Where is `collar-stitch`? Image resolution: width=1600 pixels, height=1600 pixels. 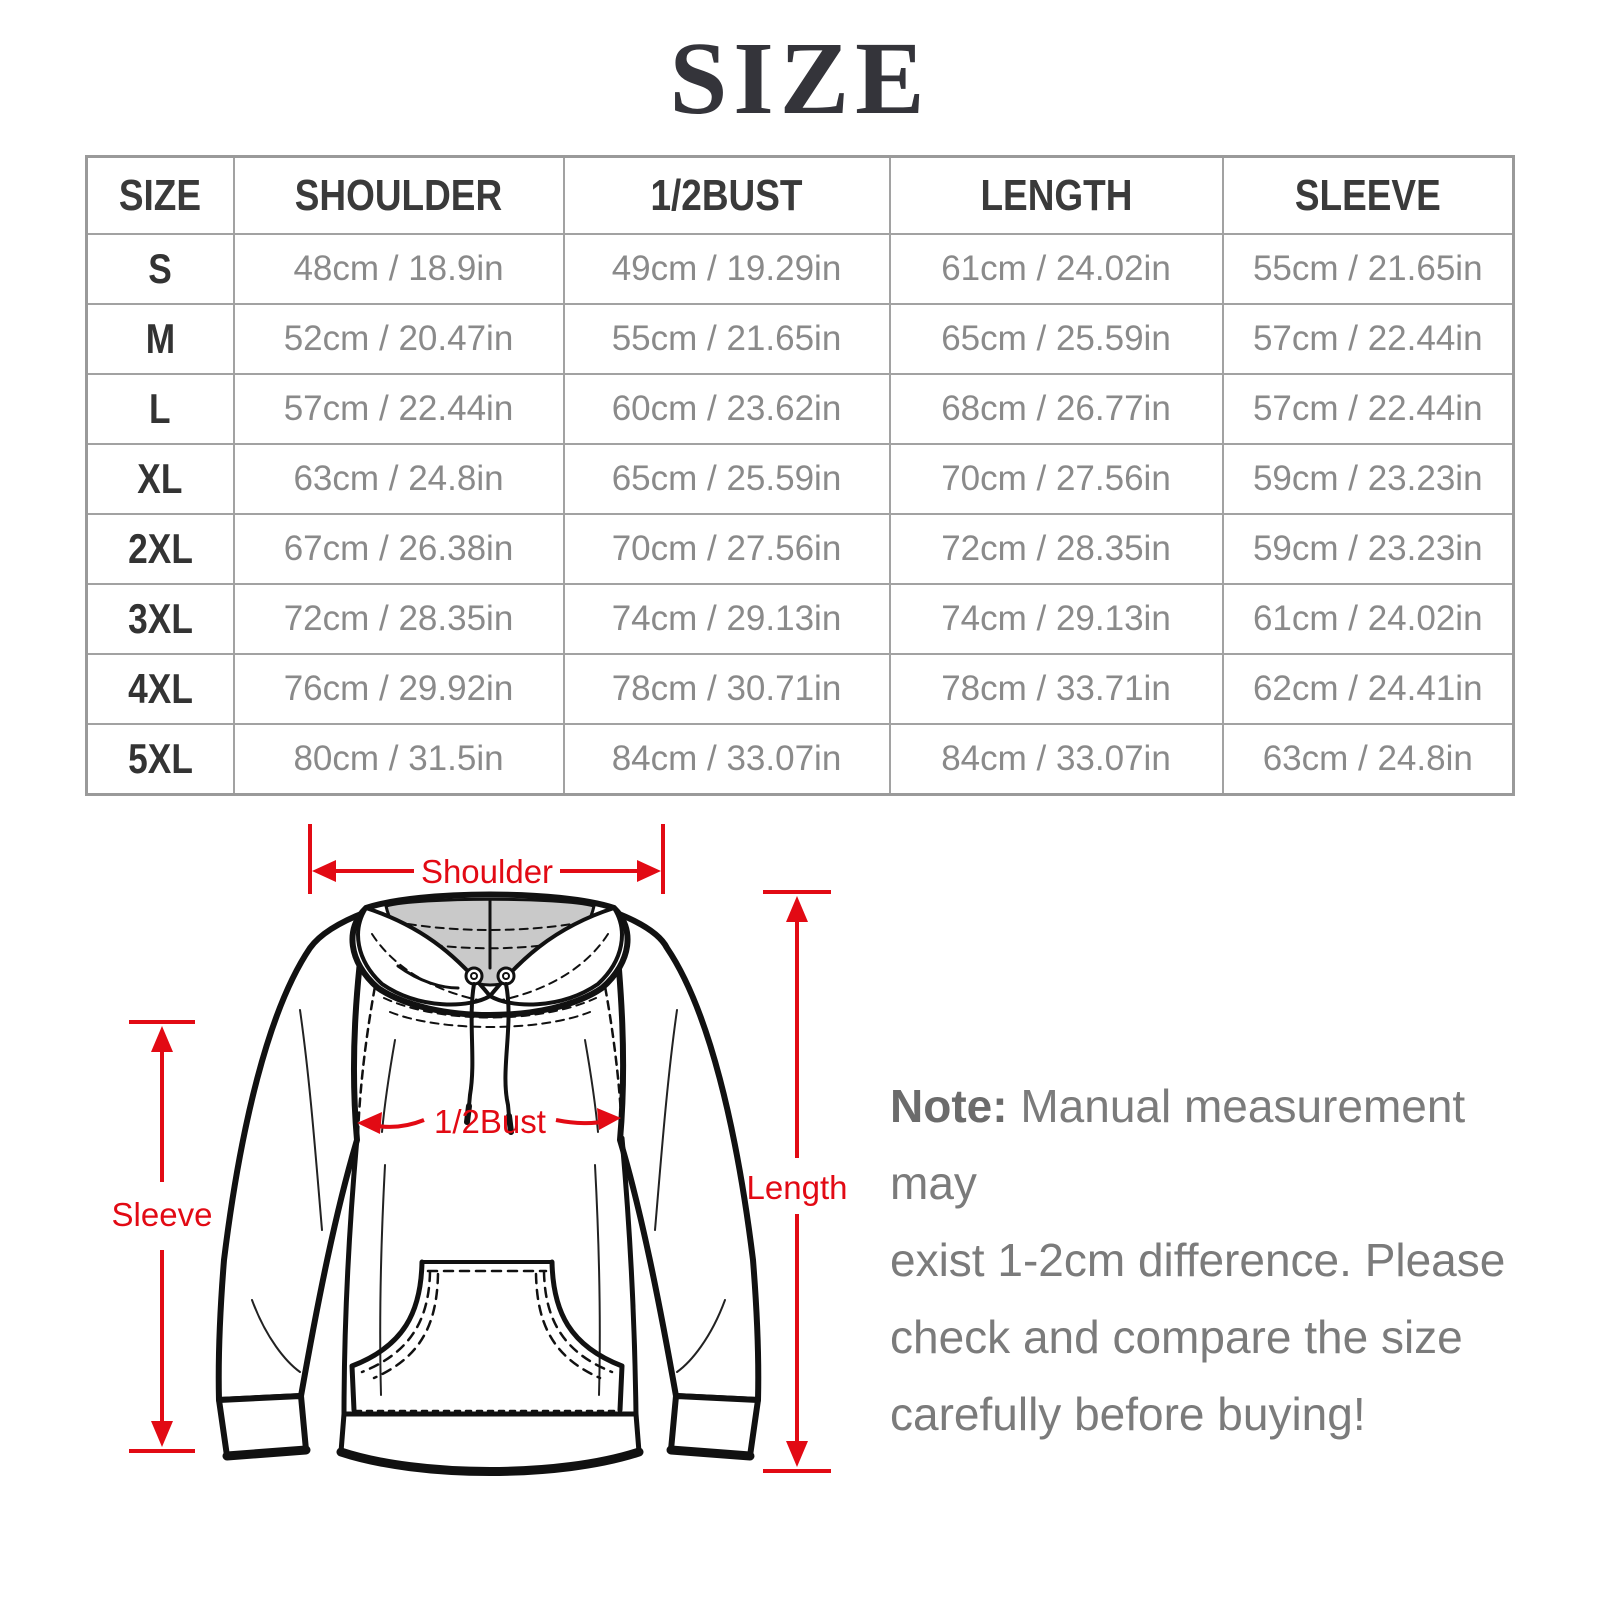
collar-stitch is located at coordinates (490, 1019).